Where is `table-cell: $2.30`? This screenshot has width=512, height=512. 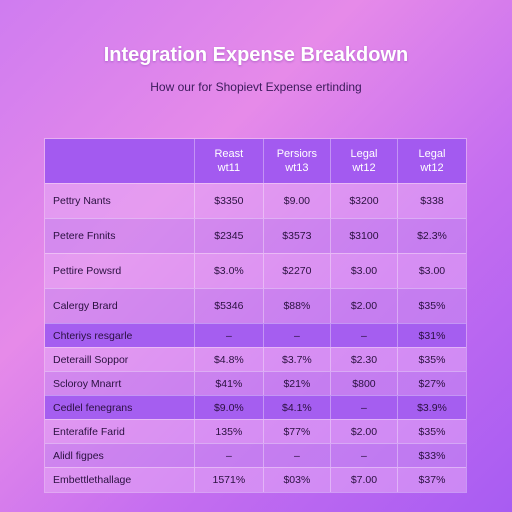
table-cell: $2.30 is located at coordinates (363, 359).